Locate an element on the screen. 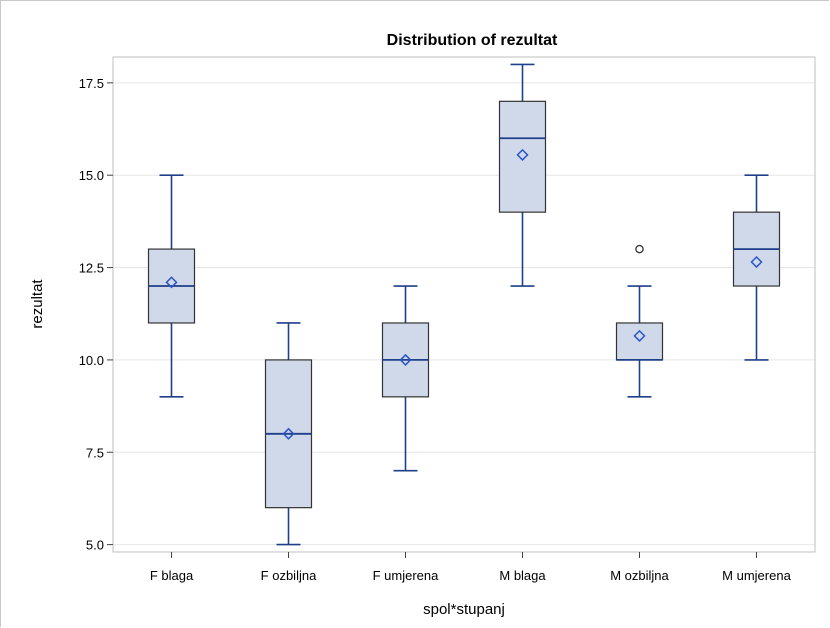 Image resolution: width=830 pixels, height=628 pixels. x-tick-label: M ozbiljna is located at coordinates (639, 575).